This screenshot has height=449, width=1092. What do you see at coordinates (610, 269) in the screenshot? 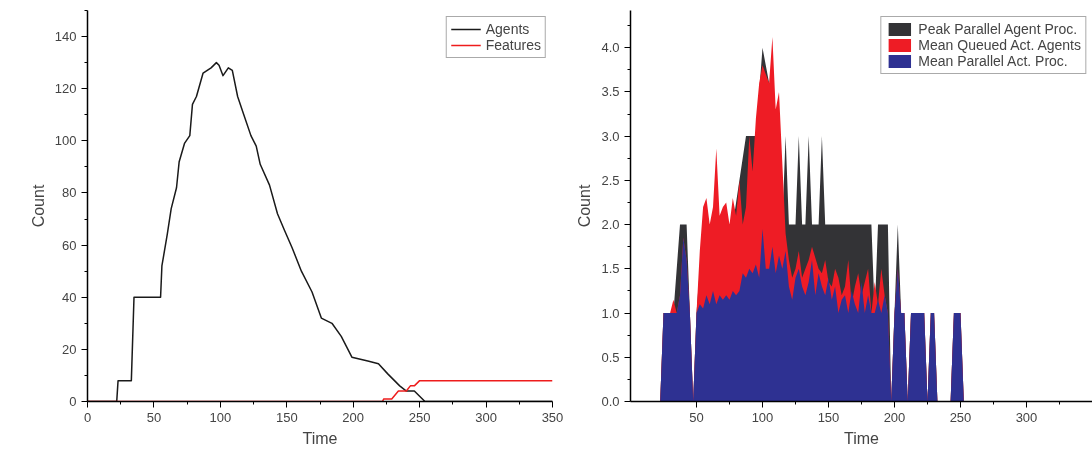
I see `y-tick-label: 1.5` at bounding box center [610, 269].